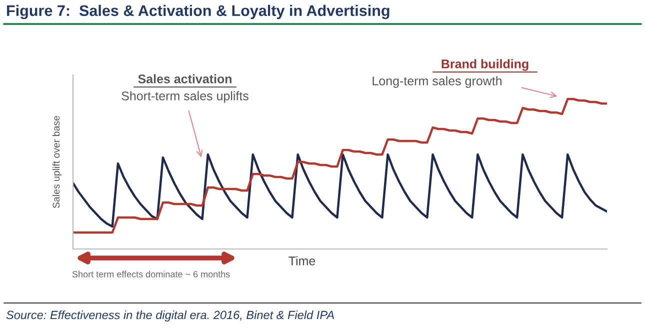  What do you see at coordinates (302, 261) in the screenshot?
I see `x-axis-title: Time` at bounding box center [302, 261].